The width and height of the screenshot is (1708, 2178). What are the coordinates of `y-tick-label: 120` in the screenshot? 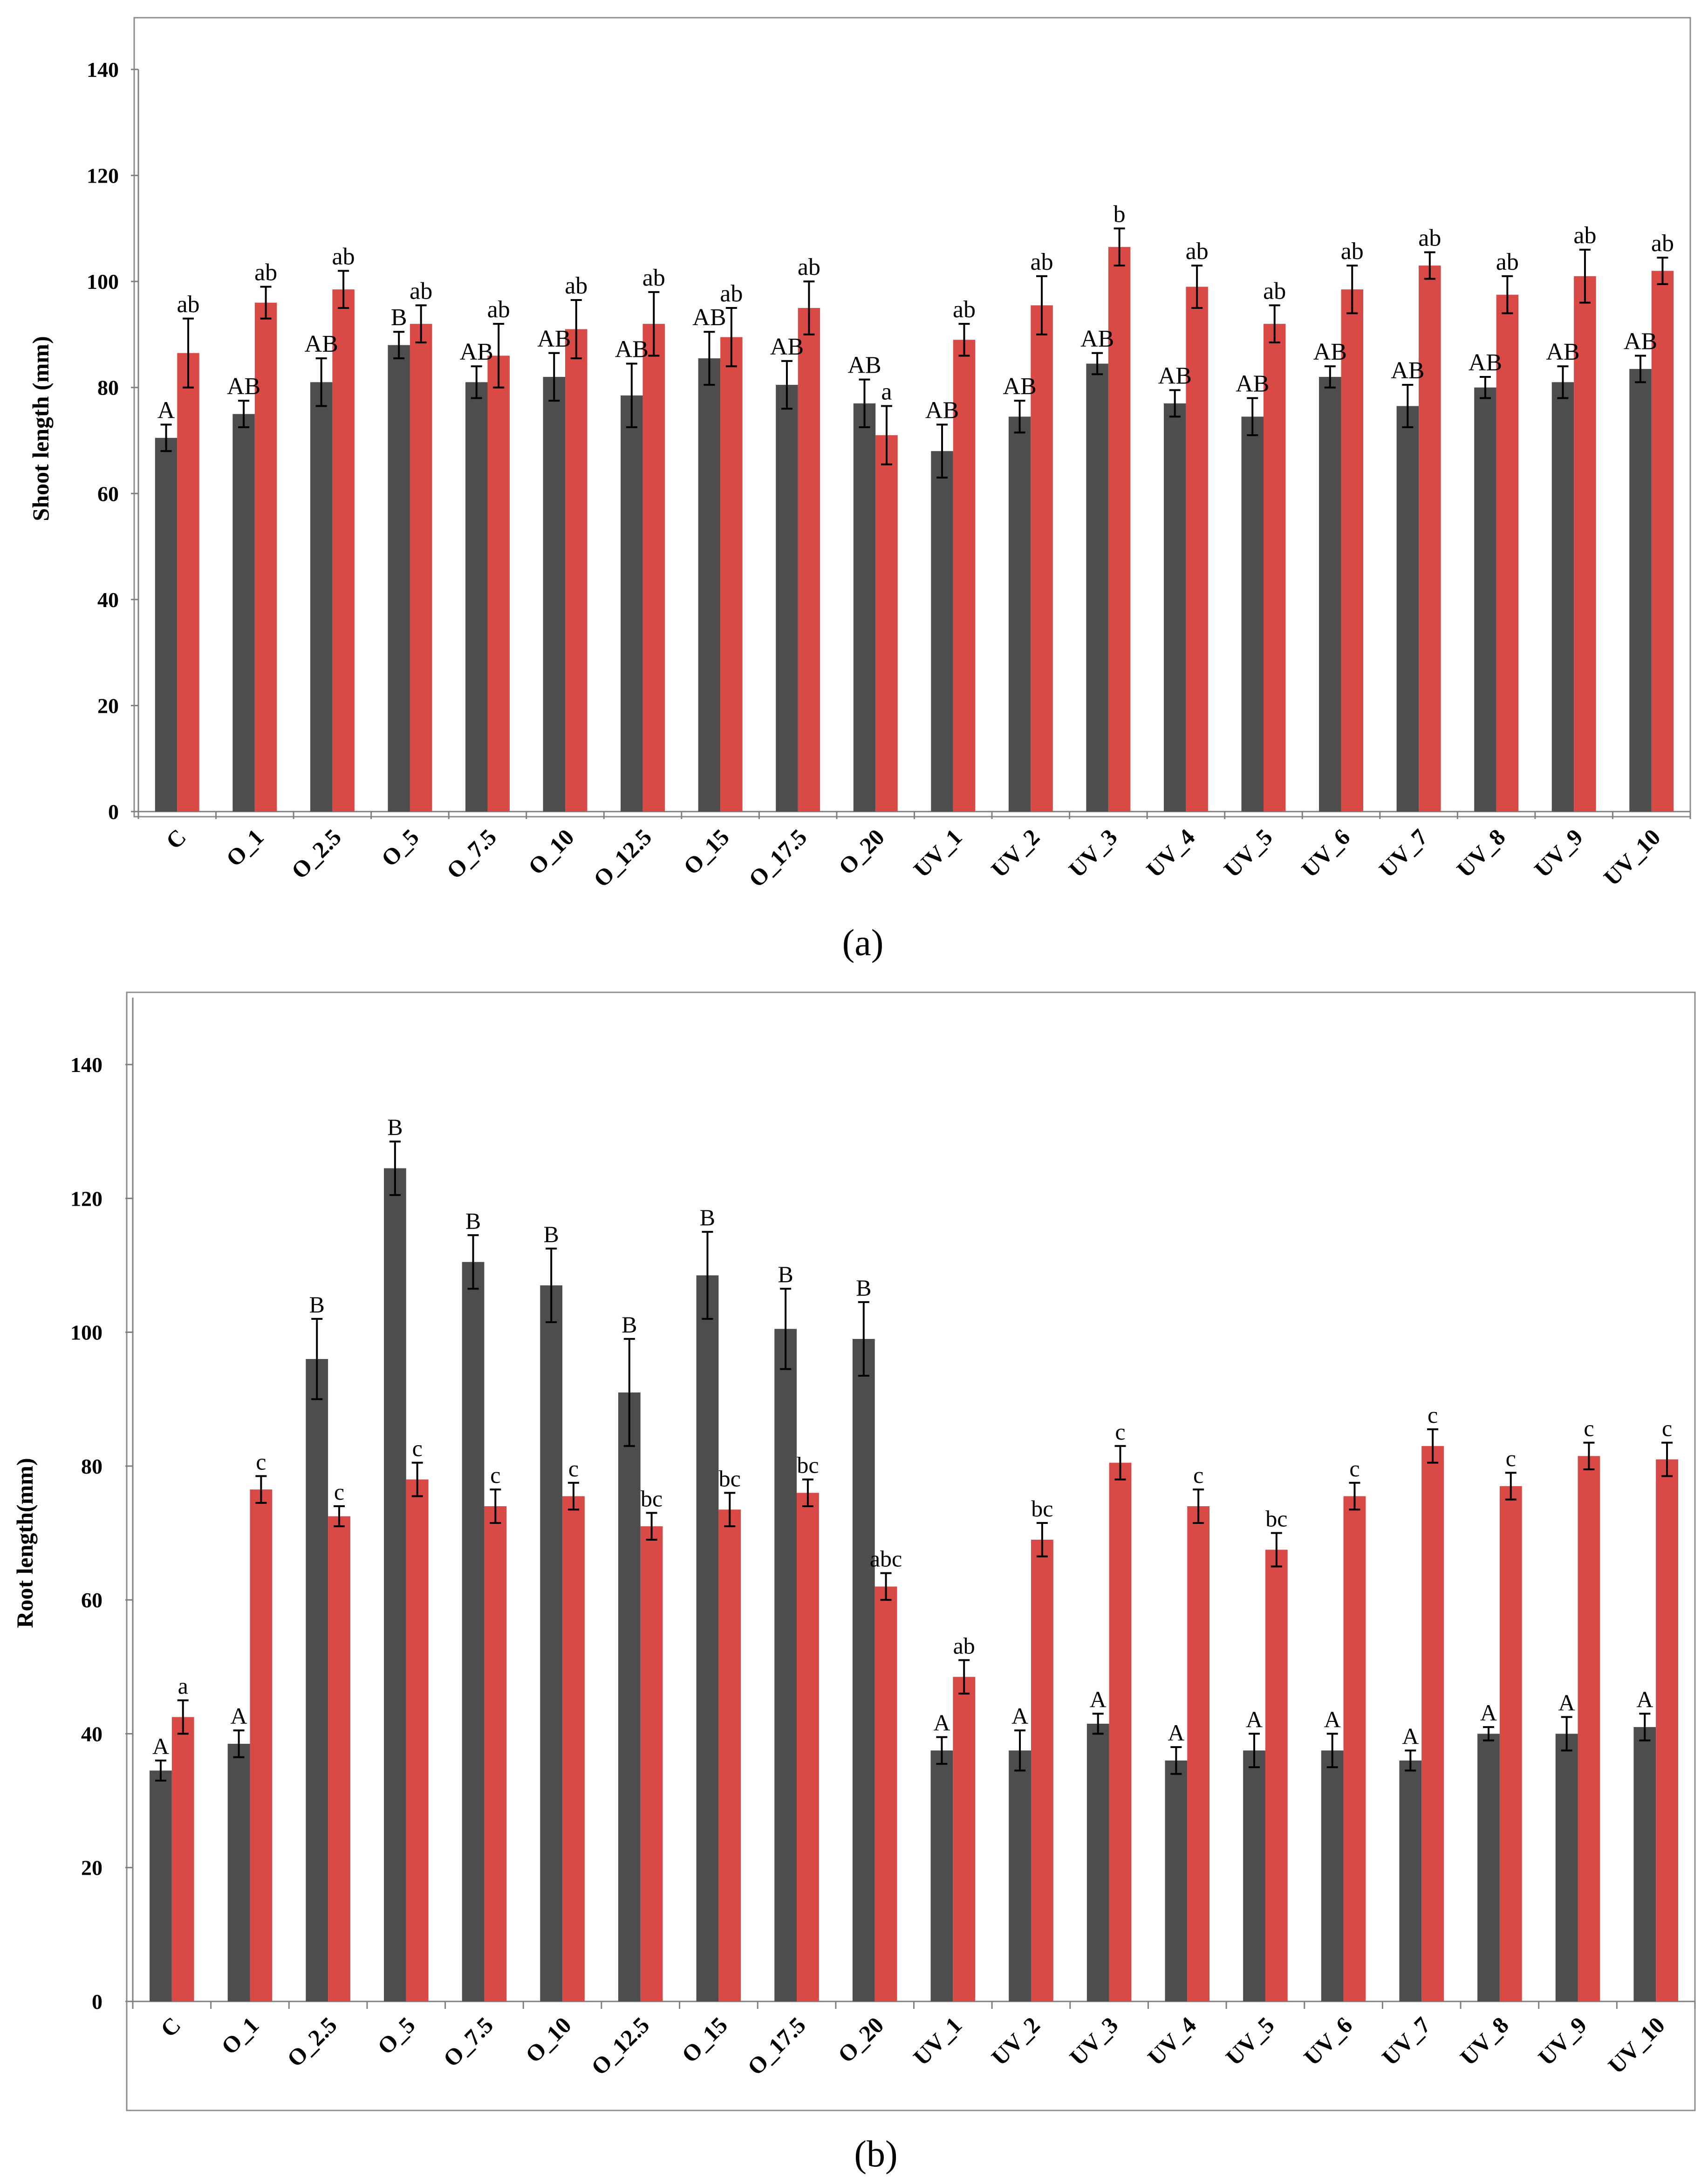 It's located at (103, 176).